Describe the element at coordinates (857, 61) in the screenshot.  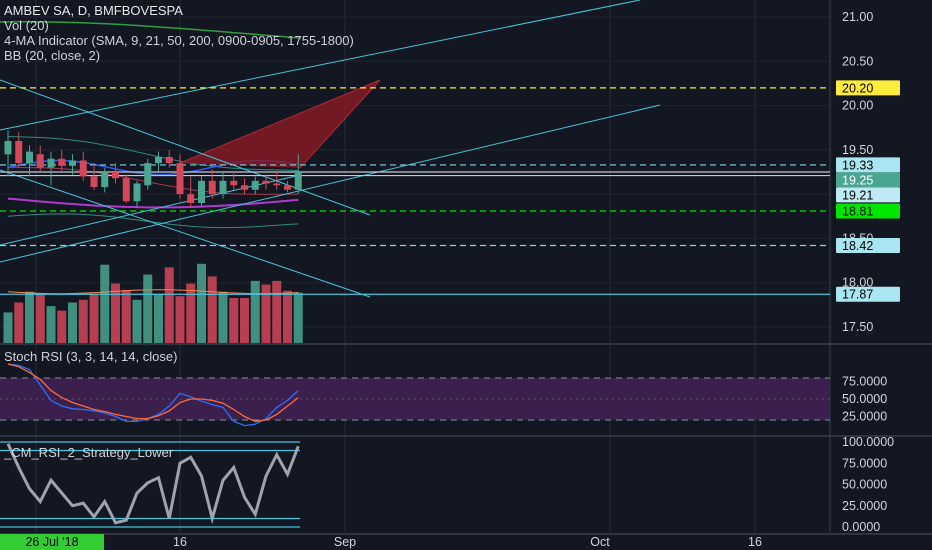
I see `price-axis-tick: 20.50` at that location.